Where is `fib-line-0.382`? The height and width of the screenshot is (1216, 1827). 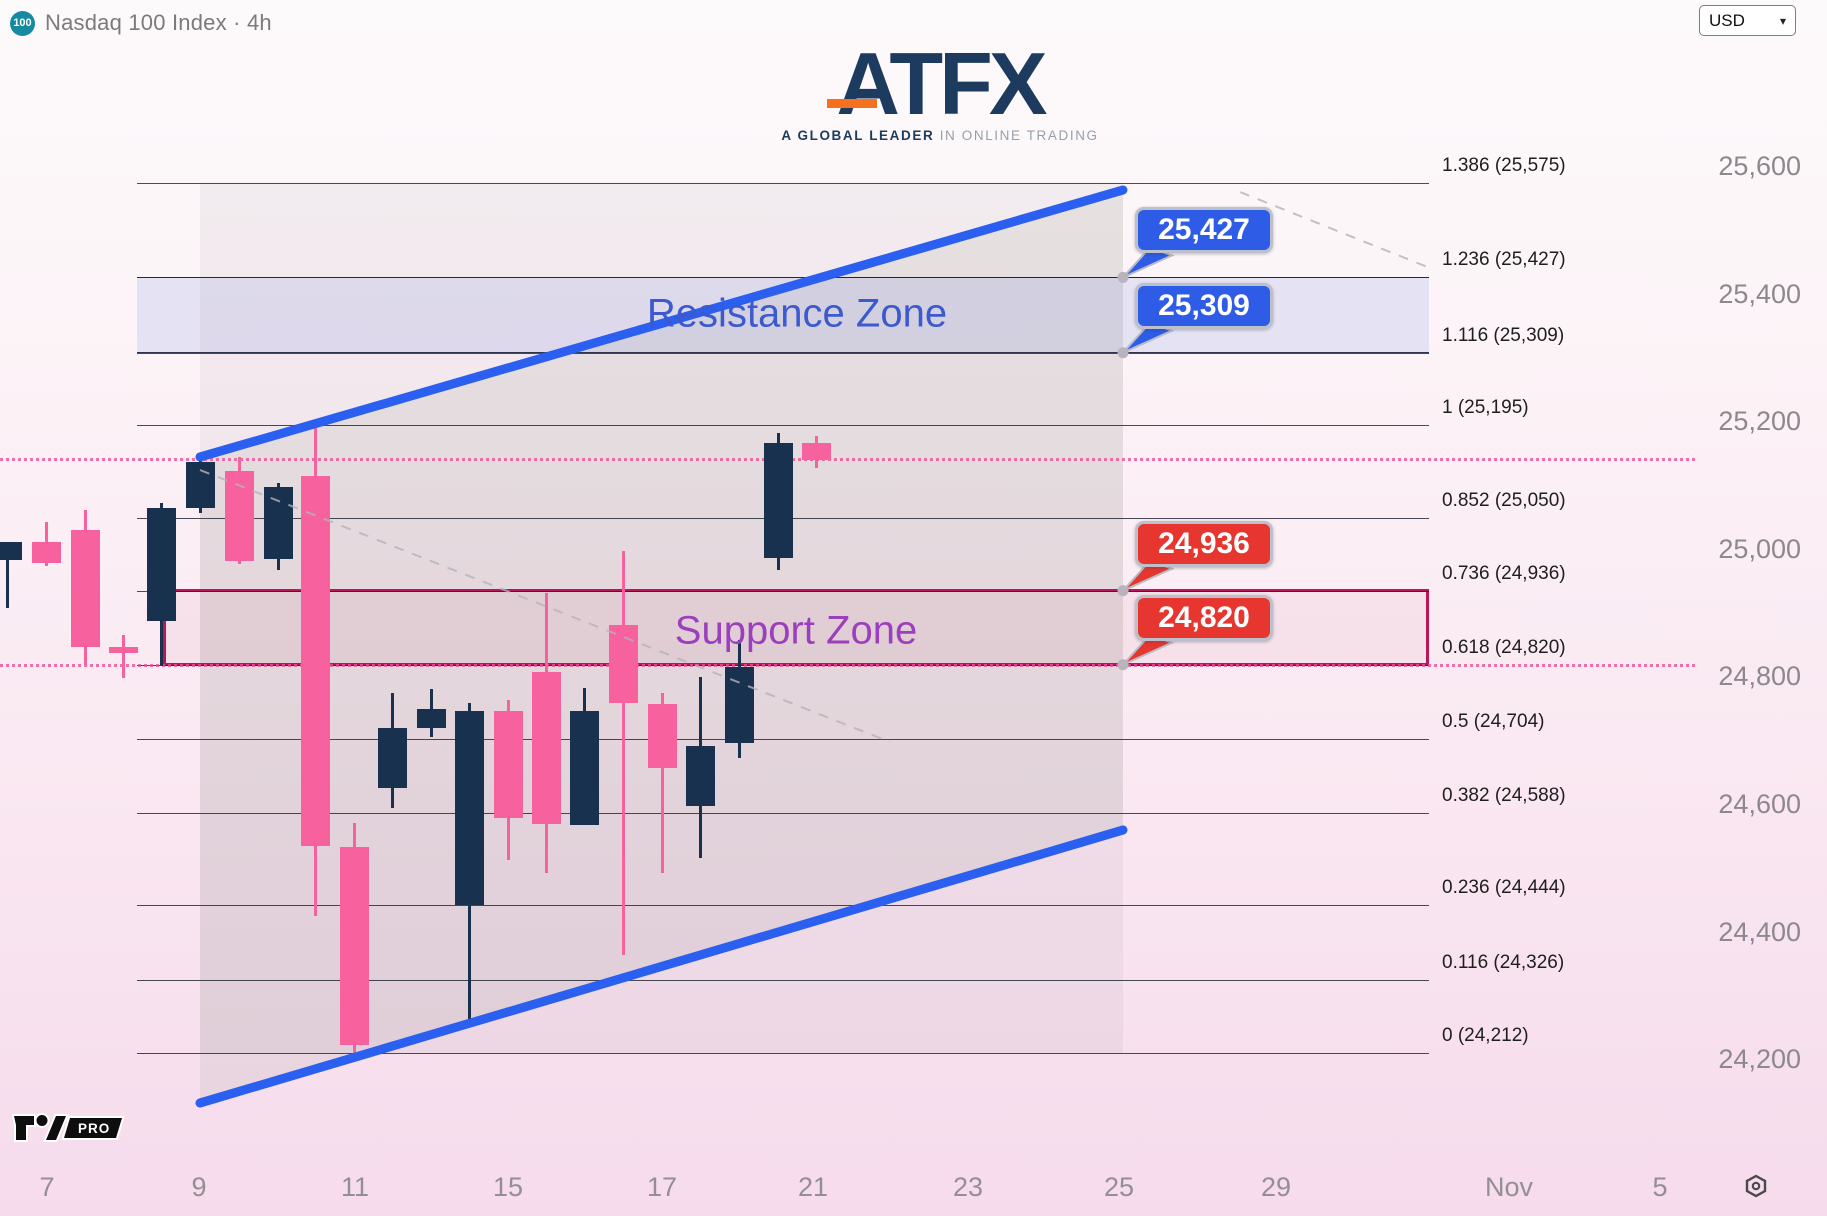 fib-line-0.382 is located at coordinates (783, 813).